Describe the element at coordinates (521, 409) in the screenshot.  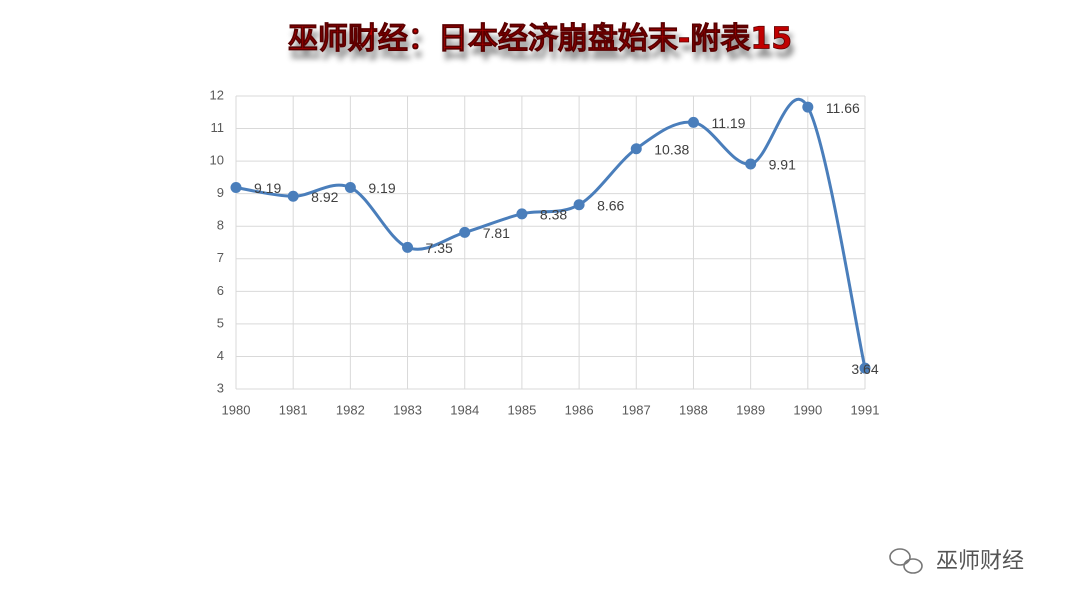
I see `x-tick-label: 1985` at that location.